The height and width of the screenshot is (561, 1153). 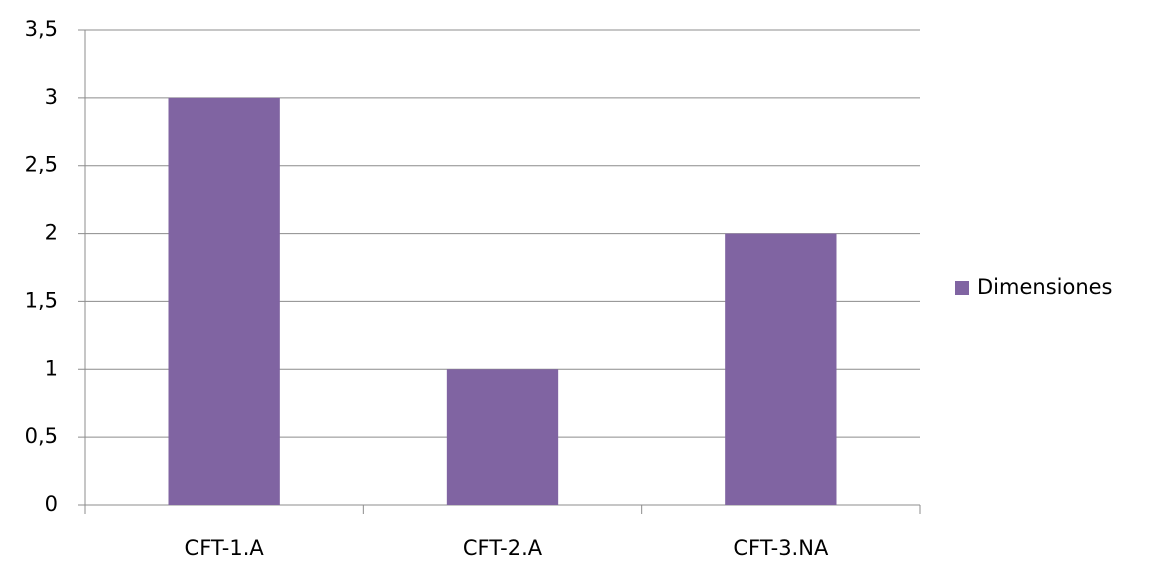 What do you see at coordinates (503, 548) in the screenshot?
I see `x-tick-label: CFT-2.A` at bounding box center [503, 548].